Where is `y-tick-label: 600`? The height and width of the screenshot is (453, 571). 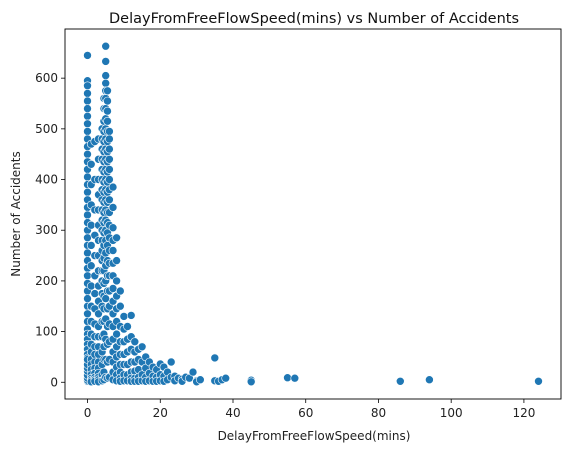
y-tick-label: 600 is located at coordinates (46, 78).